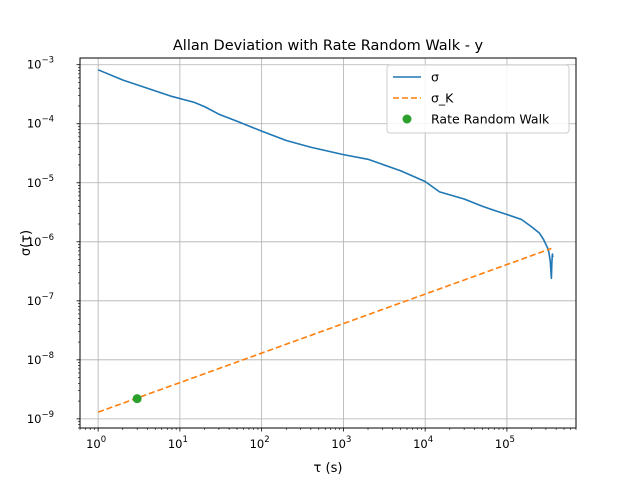  I want to click on legend: σ σ_K Rate Random Walk, so click(478, 99).